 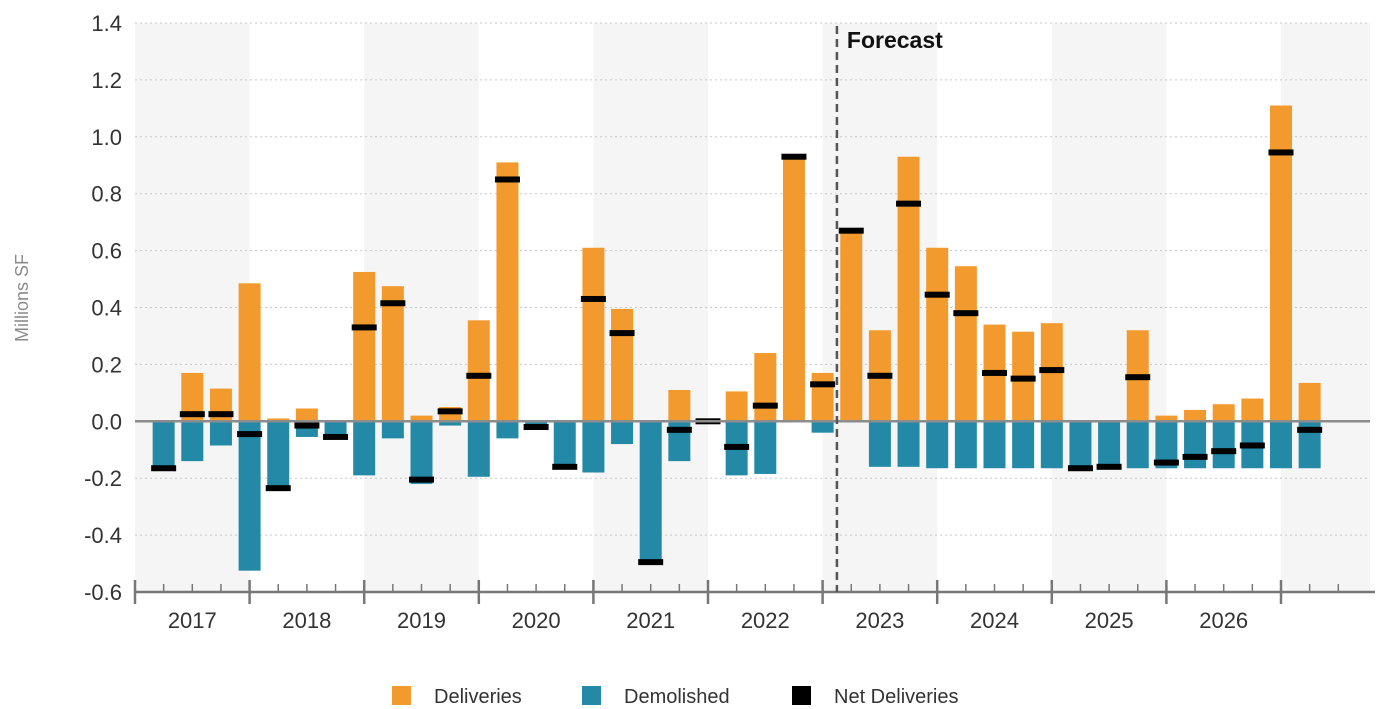 I want to click on y-tick-label: 1.0, so click(x=106, y=137).